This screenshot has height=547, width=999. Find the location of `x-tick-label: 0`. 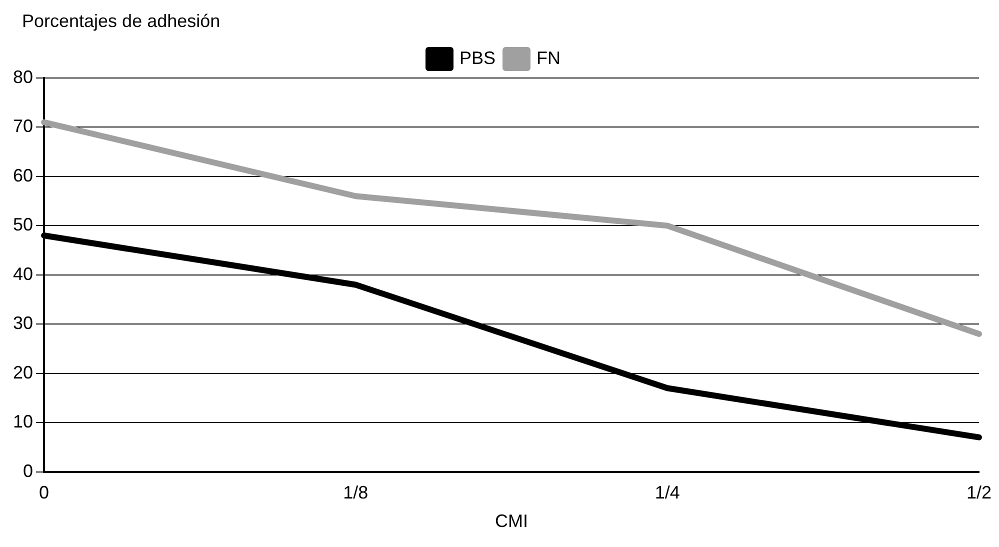

x-tick-label: 0 is located at coordinates (44, 492).